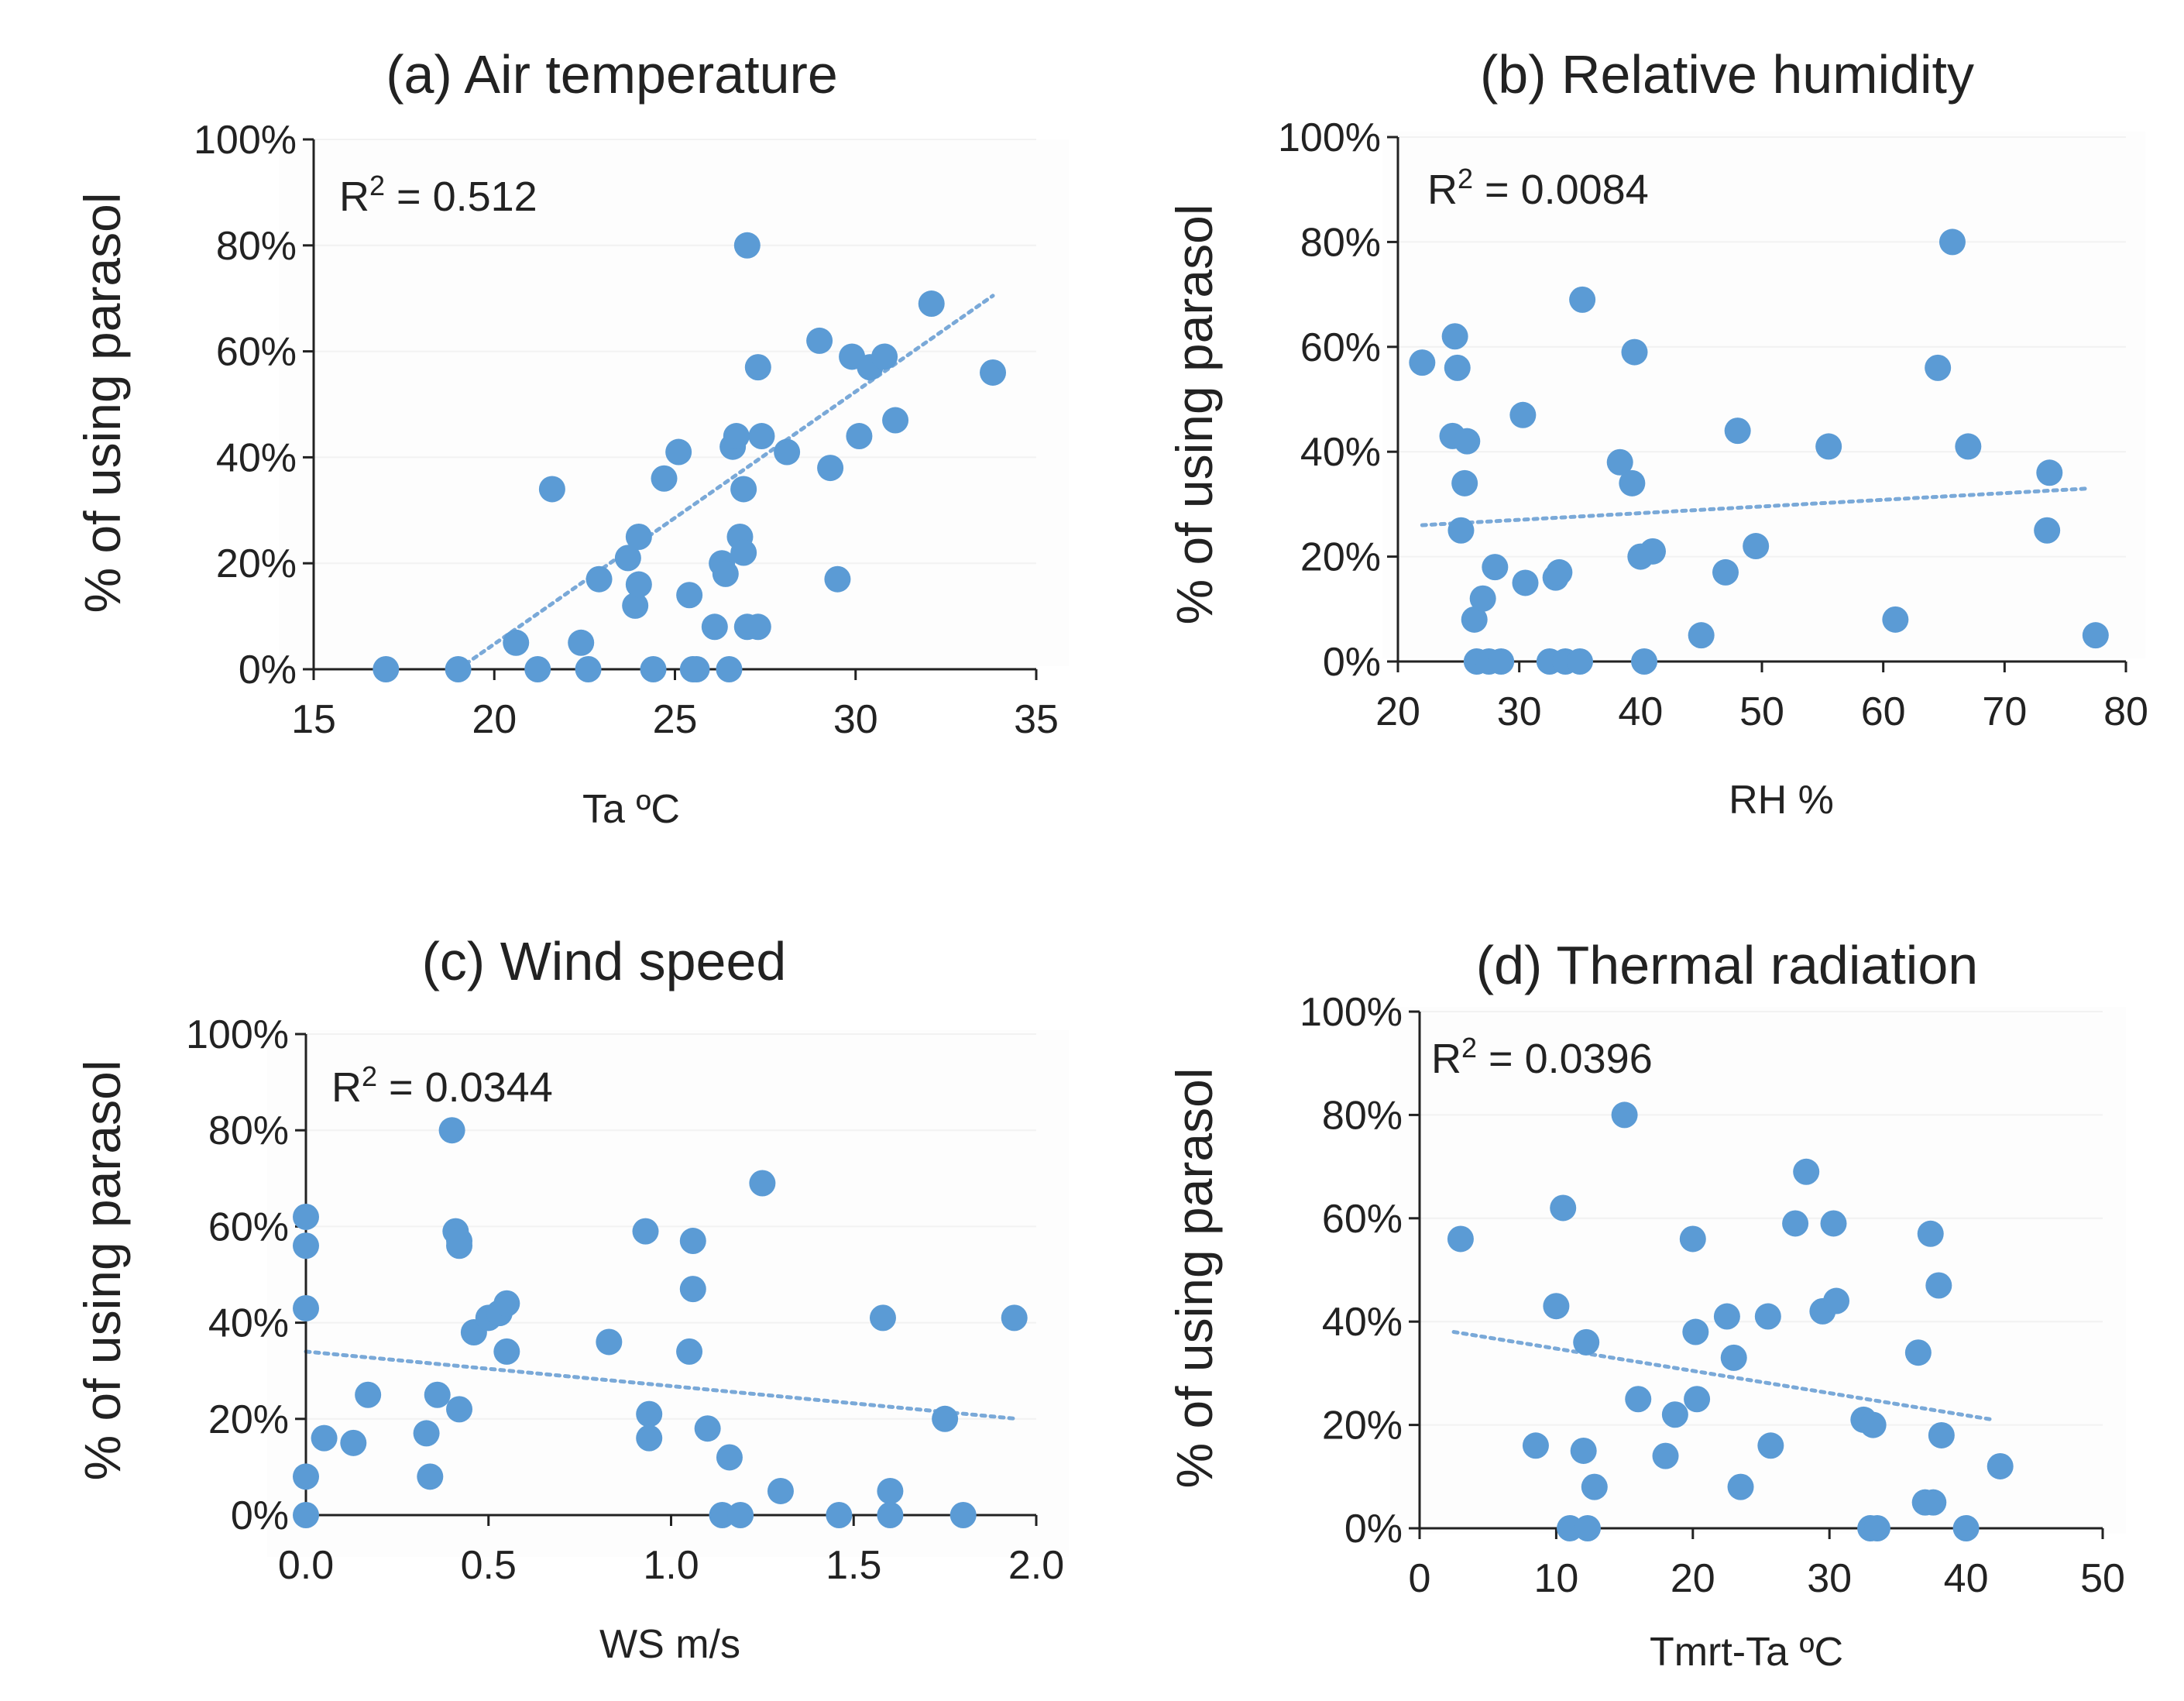 The height and width of the screenshot is (1701, 2184). Describe the element at coordinates (1883, 711) in the screenshot. I see `panel-b-x-tick-label: 60` at that location.